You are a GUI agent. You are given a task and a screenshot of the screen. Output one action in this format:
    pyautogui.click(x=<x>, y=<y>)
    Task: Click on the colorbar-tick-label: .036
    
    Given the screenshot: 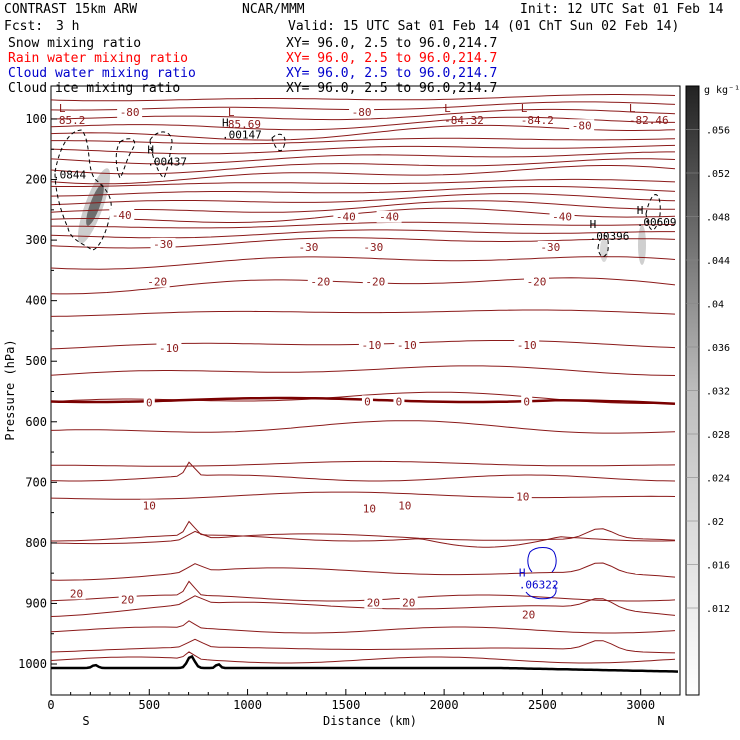 What is the action you would take?
    pyautogui.click(x=718, y=348)
    